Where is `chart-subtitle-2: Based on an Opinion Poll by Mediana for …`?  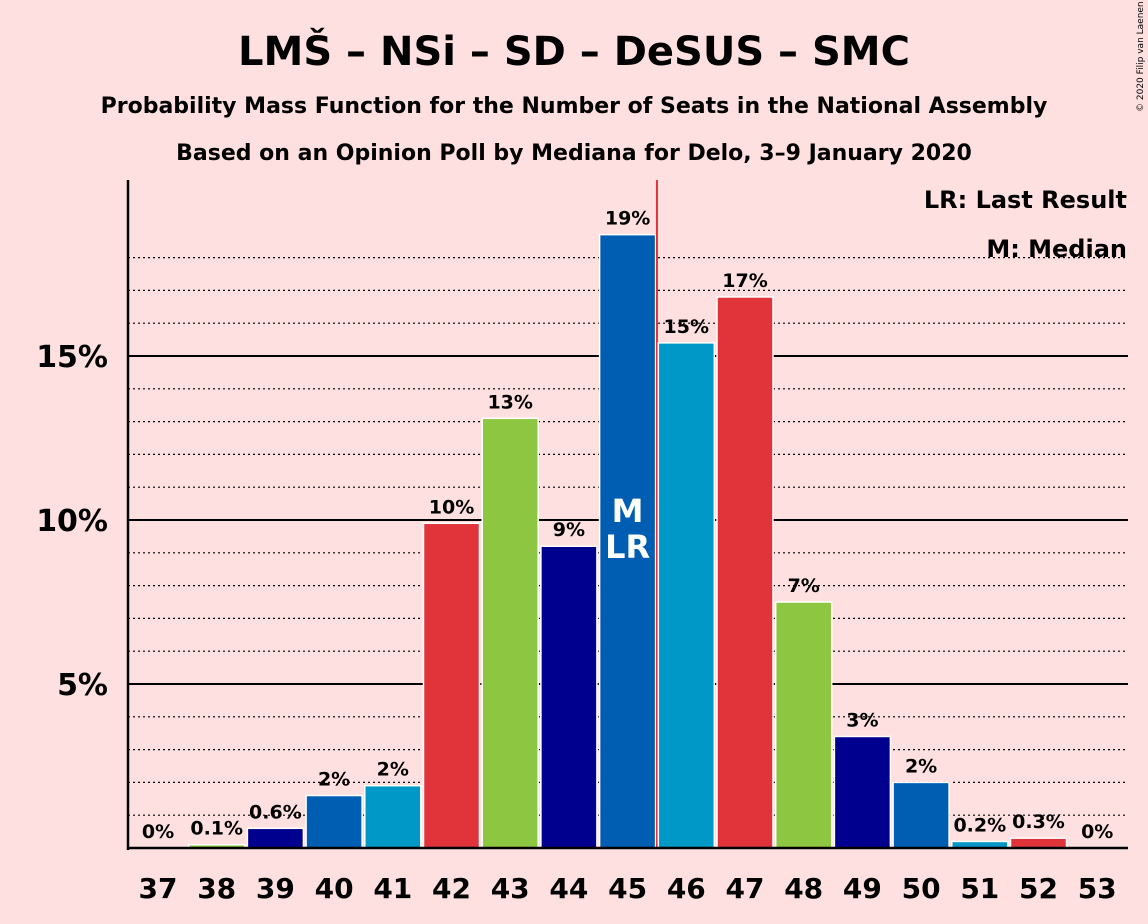
chart-subtitle-2: Based on an Opinion Poll by Mediana for … is located at coordinates (574, 153).